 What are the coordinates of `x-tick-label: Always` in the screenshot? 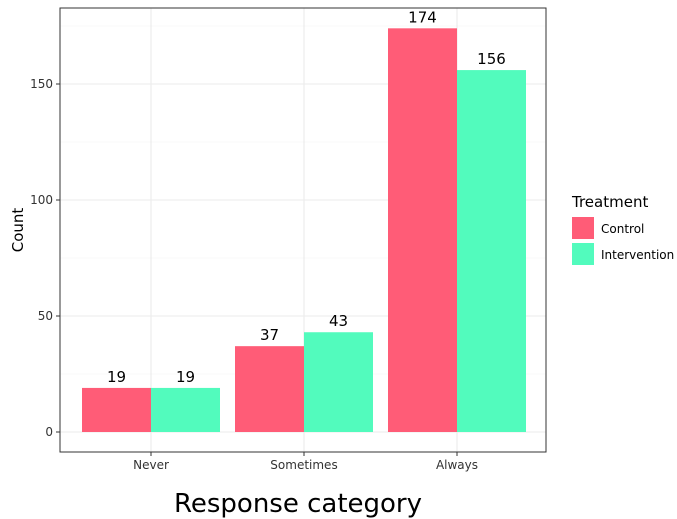 It's located at (457, 465).